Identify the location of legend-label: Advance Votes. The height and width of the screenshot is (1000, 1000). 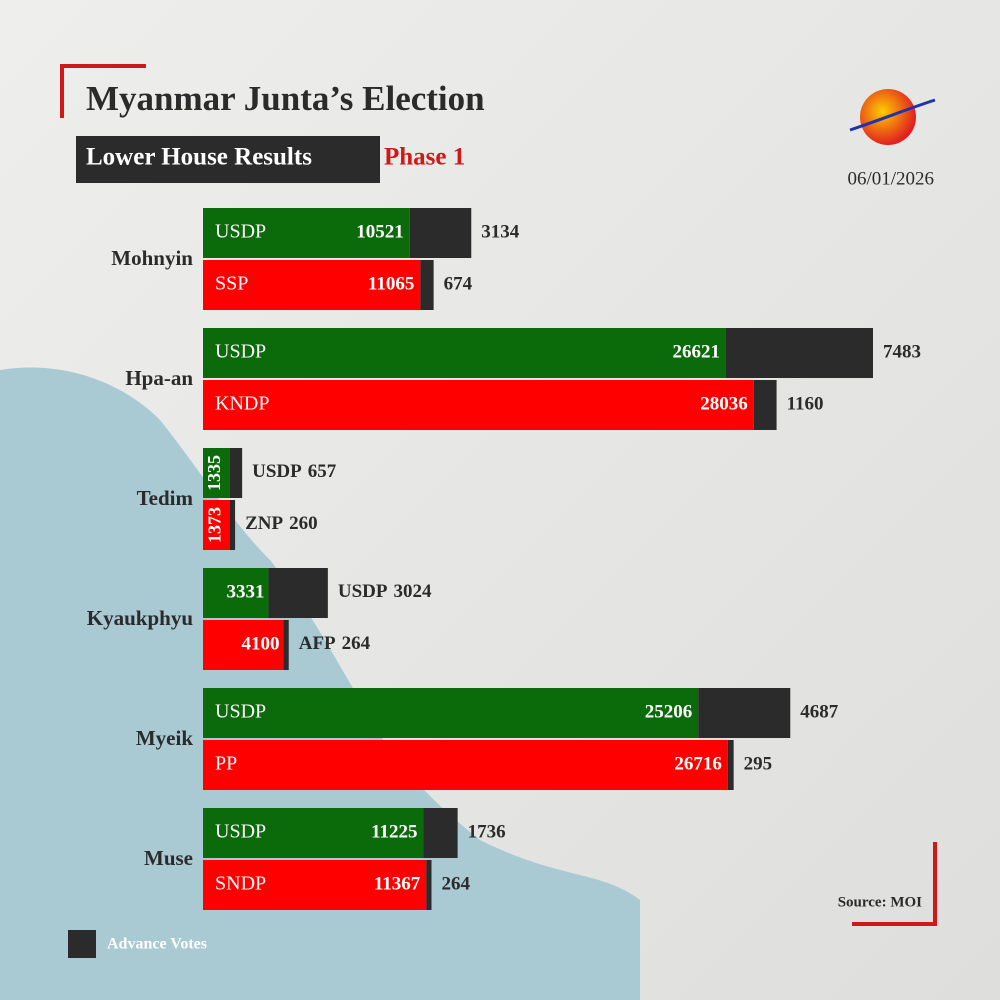
(157, 944).